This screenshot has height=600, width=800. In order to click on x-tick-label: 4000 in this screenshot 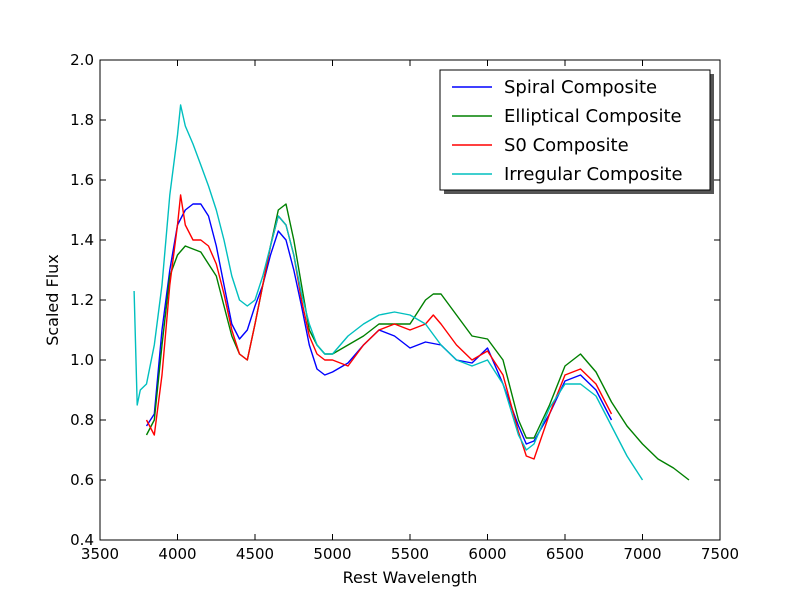, I will do `click(177, 554)`.